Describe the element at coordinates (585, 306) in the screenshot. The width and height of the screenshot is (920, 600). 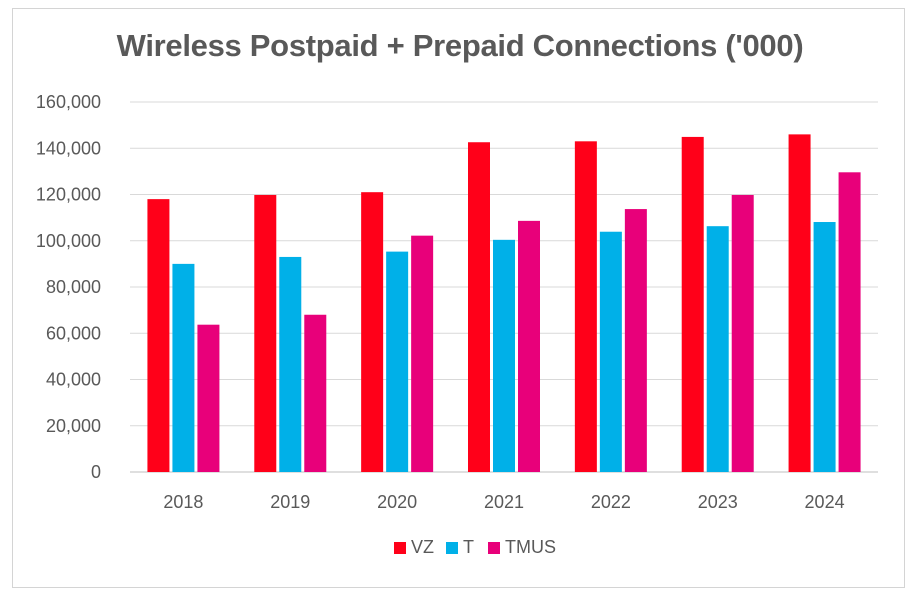
I see `bar-vz-2022` at that location.